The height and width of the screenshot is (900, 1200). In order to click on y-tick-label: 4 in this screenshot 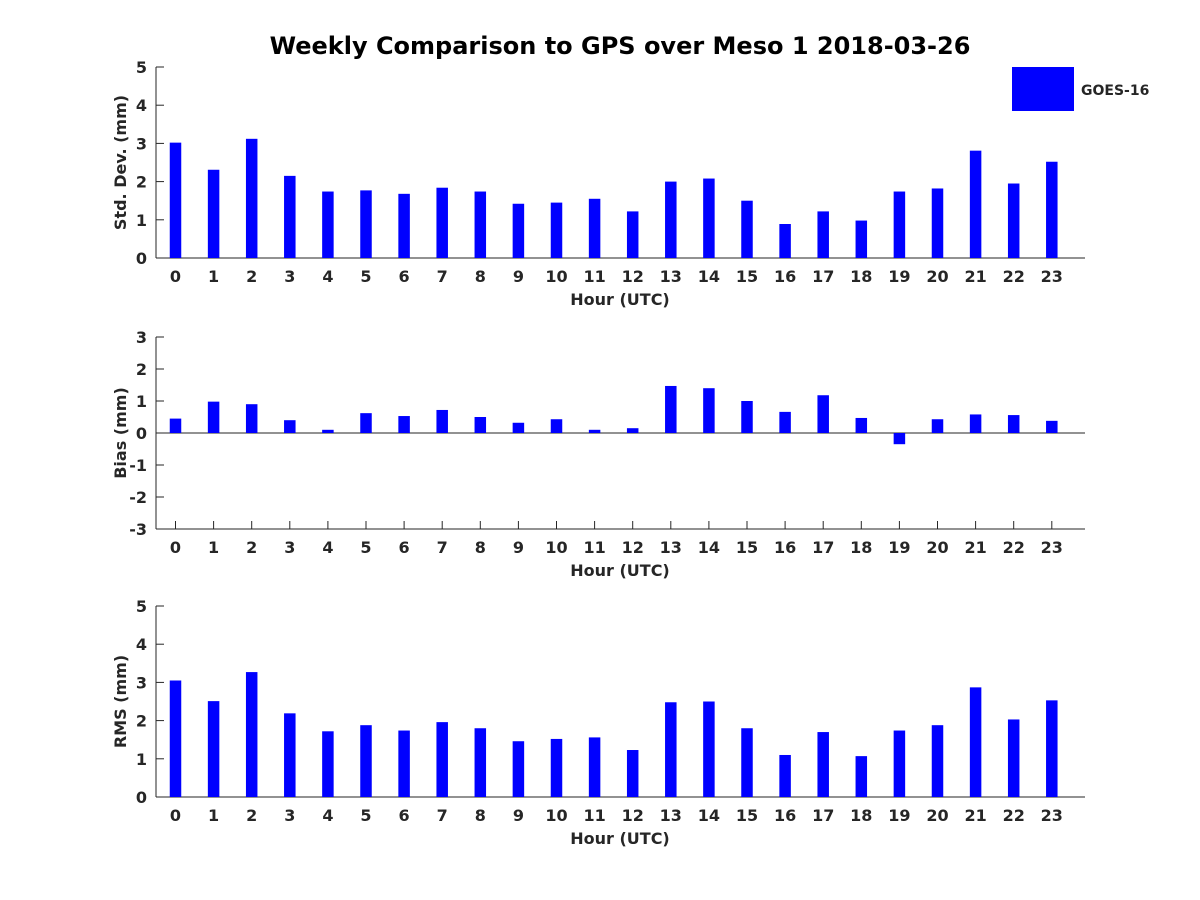, I will do `click(141, 644)`.